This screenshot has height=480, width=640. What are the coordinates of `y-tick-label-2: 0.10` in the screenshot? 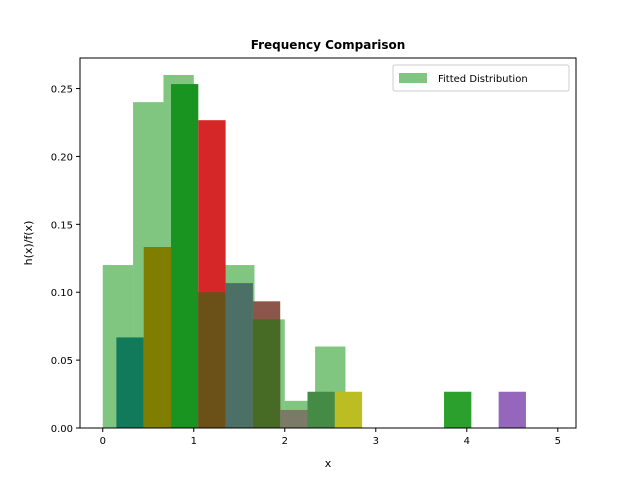 It's located at (62, 293).